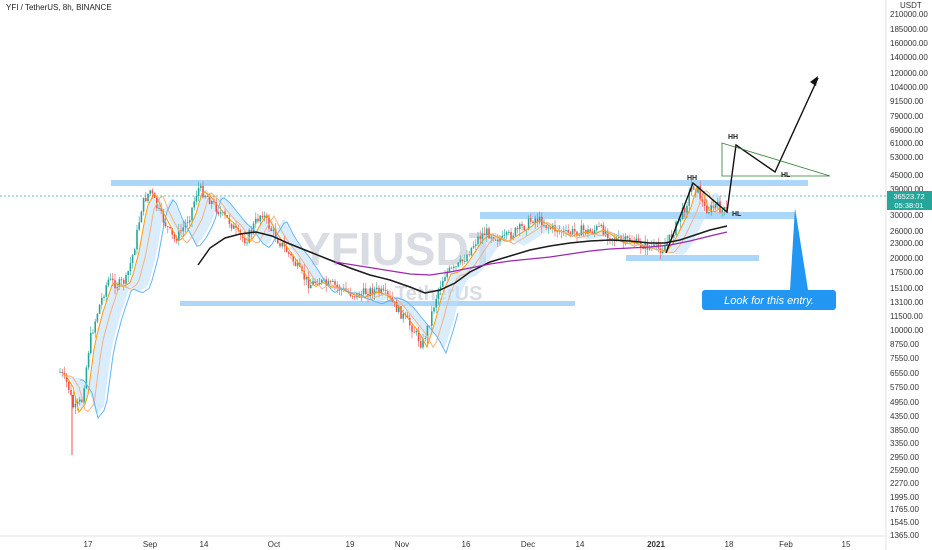  Describe the element at coordinates (742, 165) in the screenshot. I see `hh-hl-pattern-line` at that location.